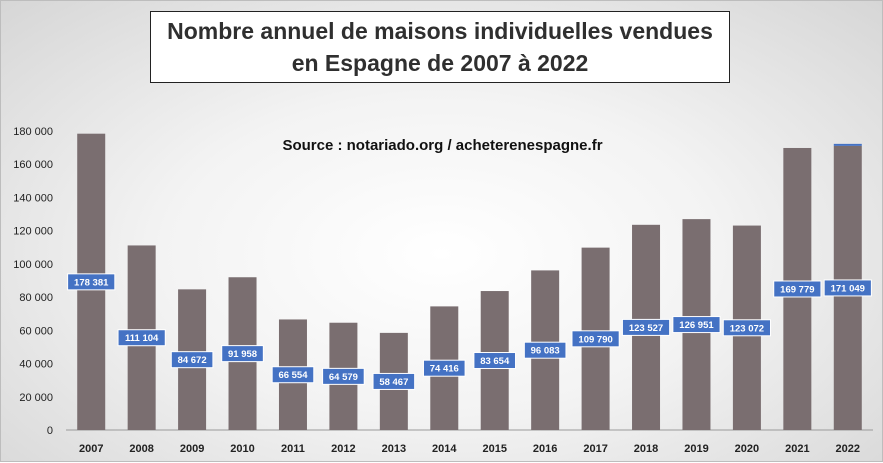 This screenshot has width=883, height=463. Describe the element at coordinates (848, 449) in the screenshot. I see `x-tick-label: 2022` at that location.